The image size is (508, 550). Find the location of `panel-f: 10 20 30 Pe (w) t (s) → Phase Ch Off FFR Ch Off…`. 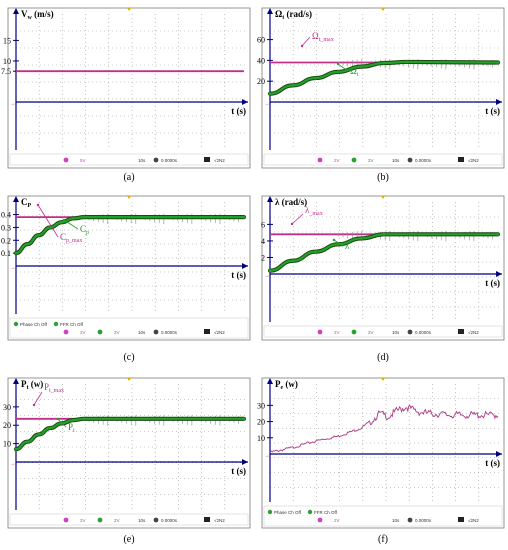

panel-f: 10 20 30 Pe (w) t (s) → Phase Ch Off FFR Ch Off… is located at coordinates (381, 461).